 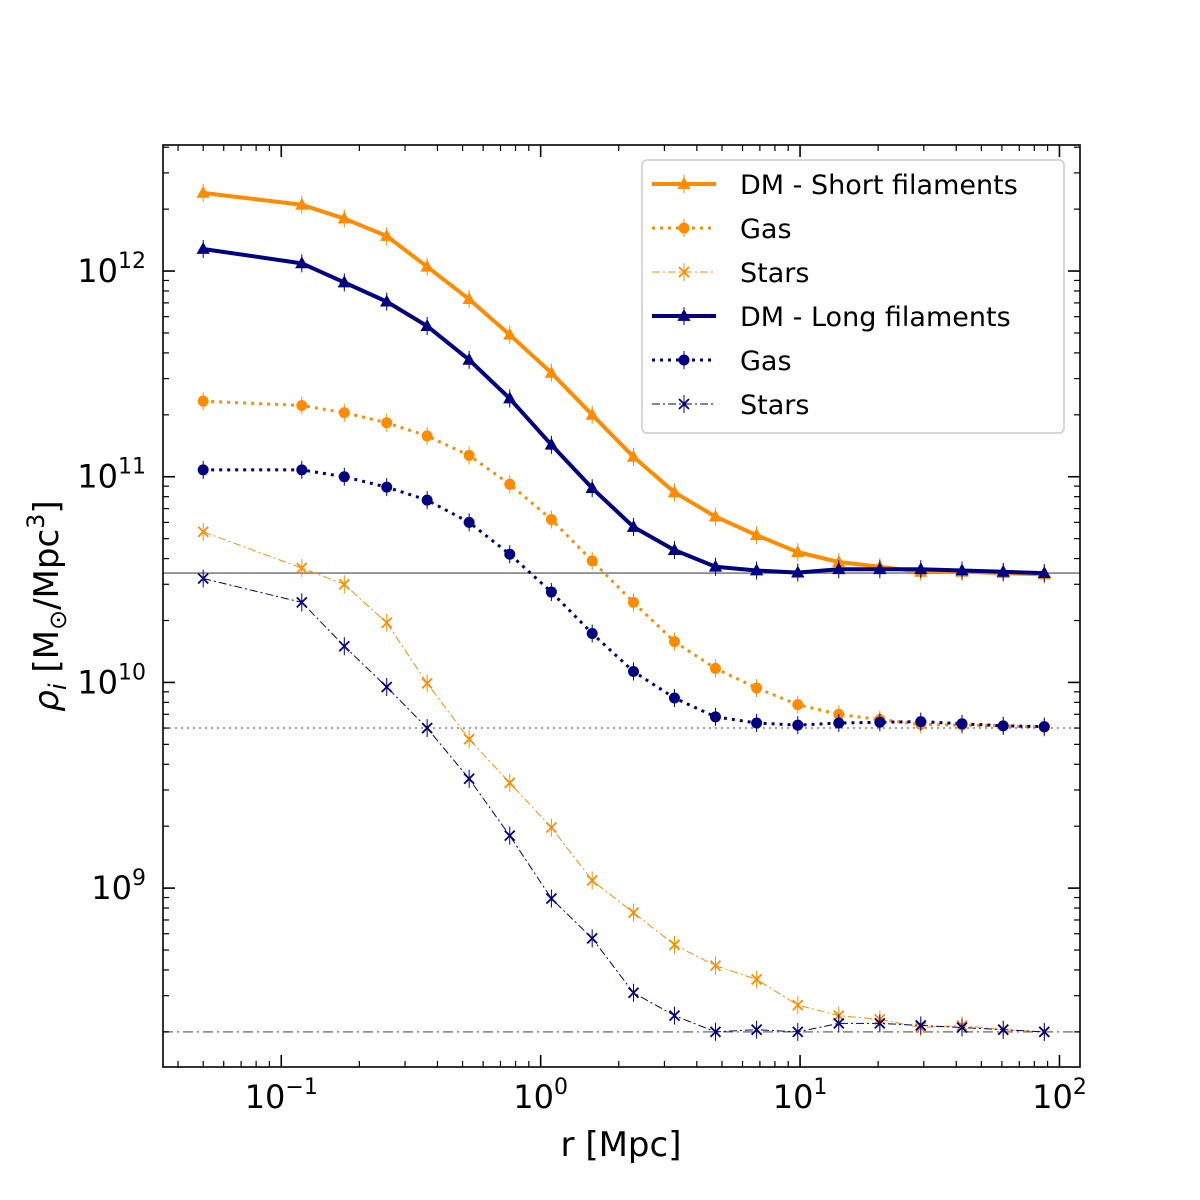 I want to click on y-label-sun: ⊙, so click(x=58, y=620).